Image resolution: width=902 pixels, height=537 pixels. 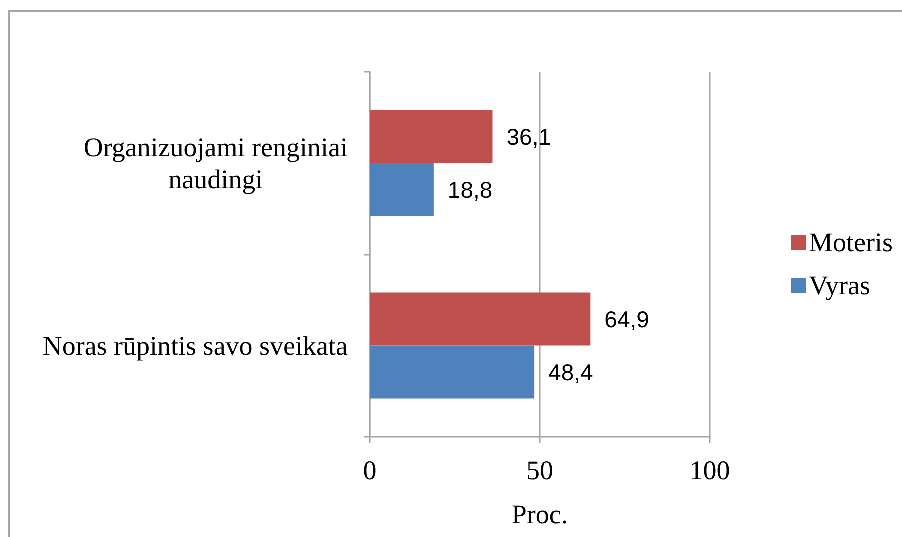 What do you see at coordinates (529, 137) in the screenshot?
I see `data-label: 36,1` at bounding box center [529, 137].